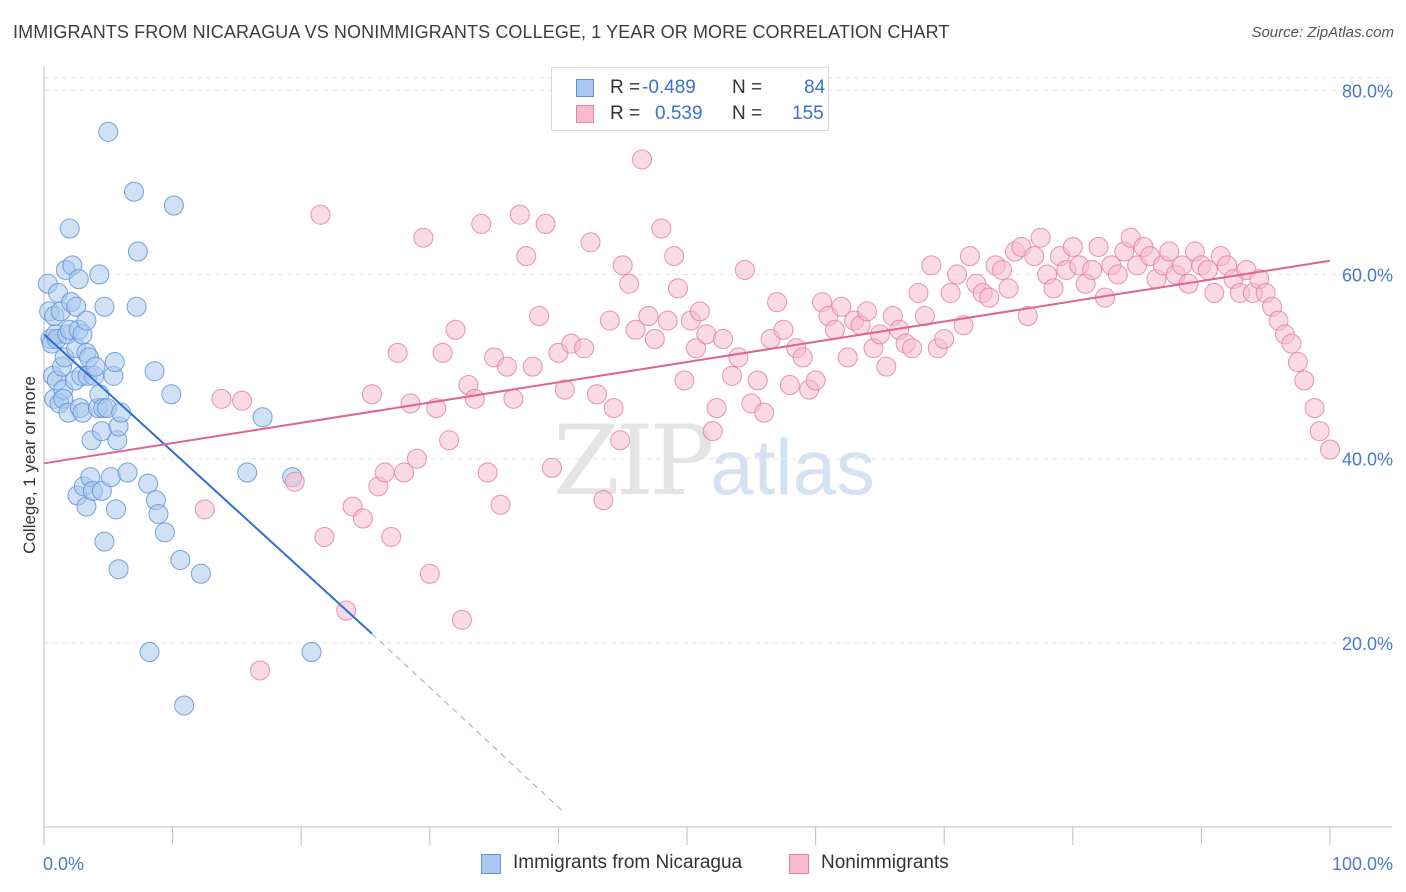 The width and height of the screenshot is (1406, 892). I want to click on trendline-immigrants-extension, so click(468, 723).